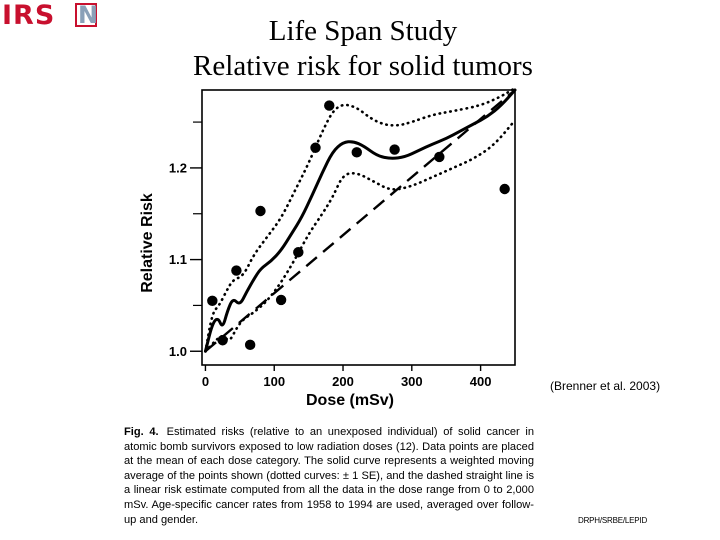 This screenshot has width=720, height=540. Describe the element at coordinates (613, 520) in the screenshot. I see `footer-label: DRPH/SRBE/LEPID` at that location.